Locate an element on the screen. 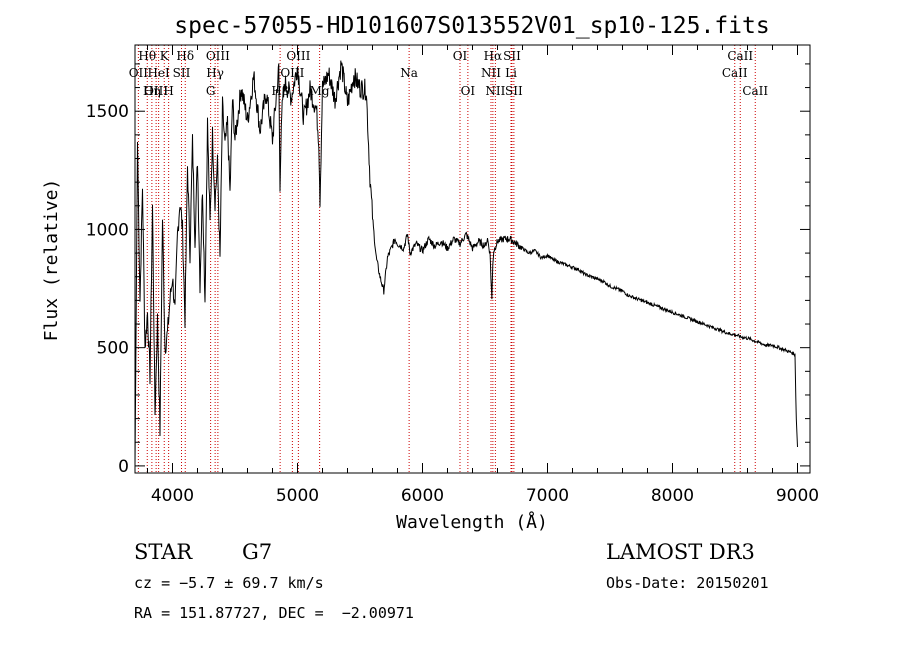  x-tick-label-0: 4000 is located at coordinates (172, 496).